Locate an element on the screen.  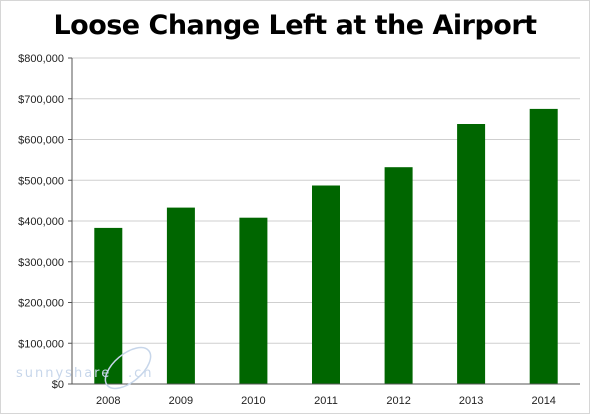
y-tick-label: $700,000 is located at coordinates (41, 100).